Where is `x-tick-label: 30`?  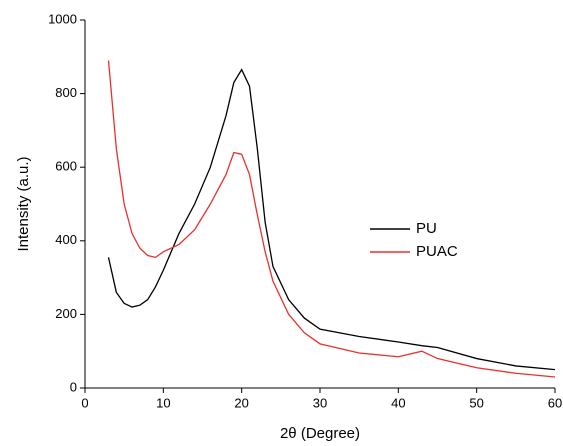 x-tick-label: 30 is located at coordinates (320, 402).